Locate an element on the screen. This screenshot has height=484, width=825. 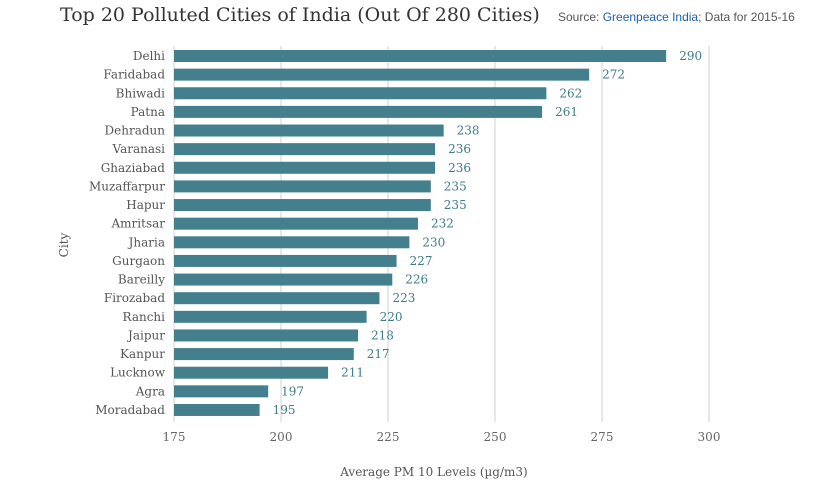
data-label: 218 is located at coordinates (382, 335).